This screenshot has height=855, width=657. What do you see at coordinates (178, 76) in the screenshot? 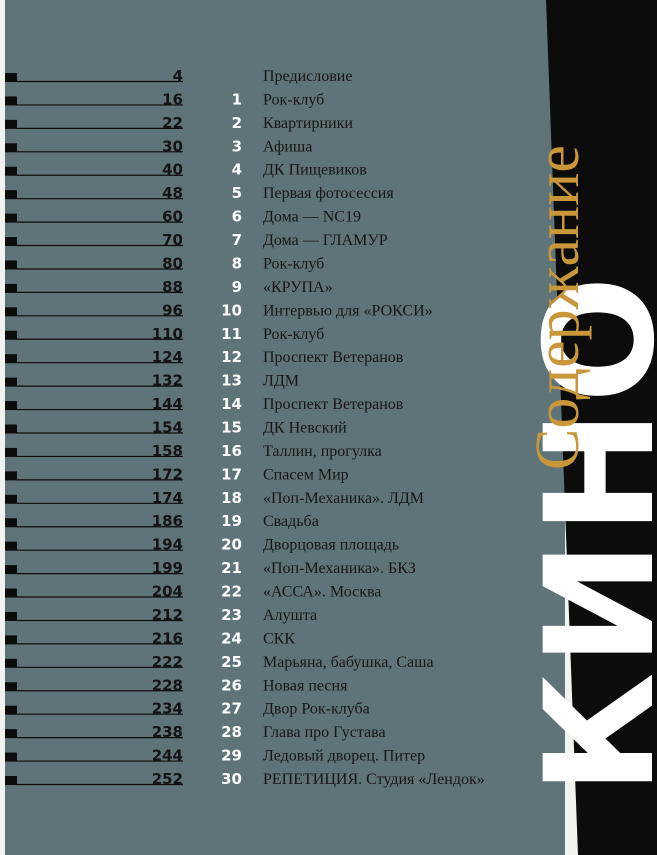
I see `page-number: 4` at bounding box center [178, 76].